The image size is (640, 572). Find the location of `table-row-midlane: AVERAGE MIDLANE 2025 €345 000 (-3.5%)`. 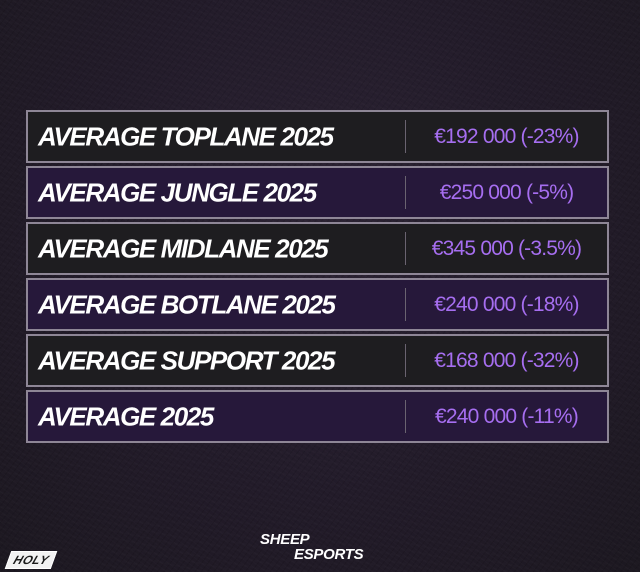

table-row-midlane: AVERAGE MIDLANE 2025 €345 000 (-3.5%) is located at coordinates (317, 248).